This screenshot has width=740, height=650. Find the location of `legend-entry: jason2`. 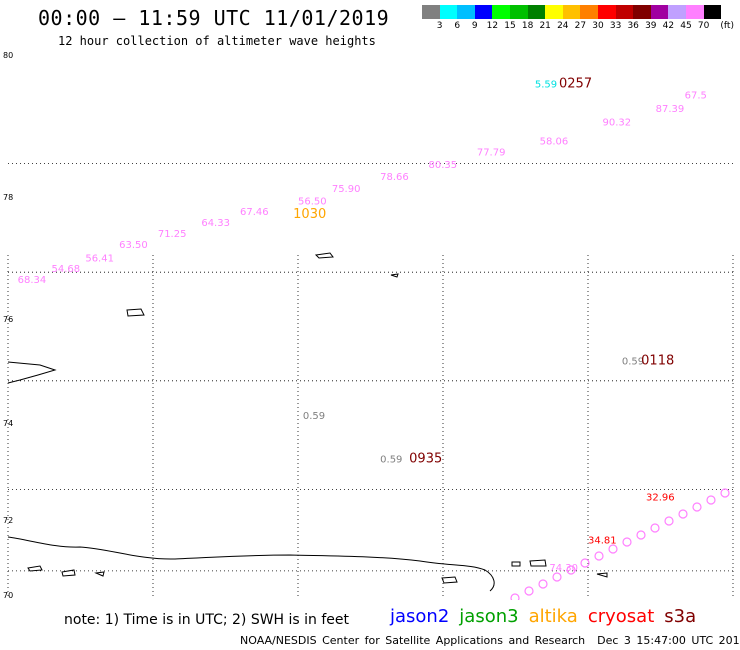

legend-entry: jason2 is located at coordinates (420, 616).